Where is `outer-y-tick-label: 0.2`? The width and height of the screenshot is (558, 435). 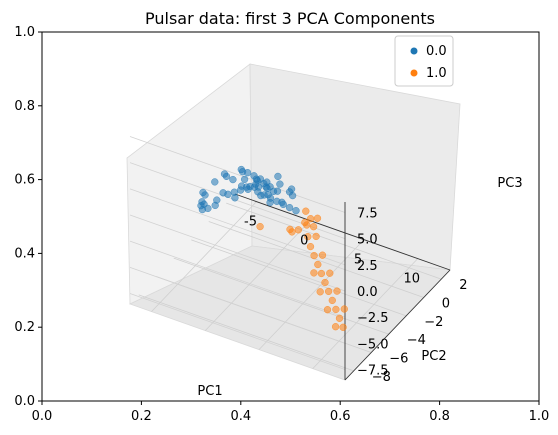 outer-y-tick-label: 0.2 is located at coordinates (24, 327).